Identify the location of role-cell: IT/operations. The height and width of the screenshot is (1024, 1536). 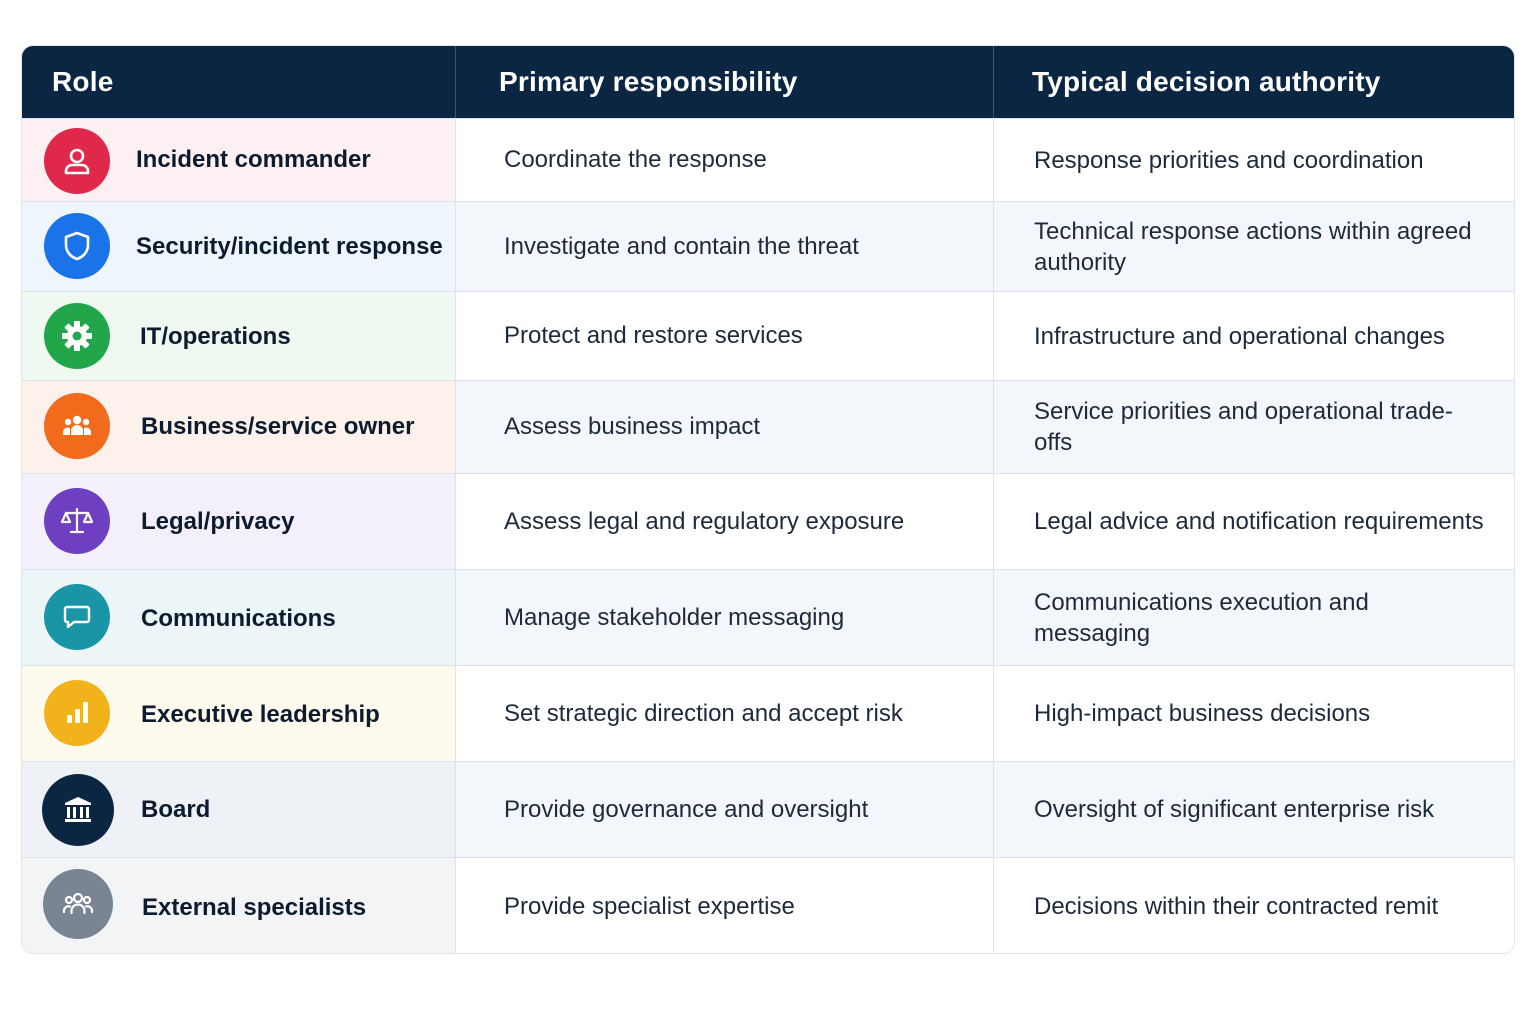
(238, 336).